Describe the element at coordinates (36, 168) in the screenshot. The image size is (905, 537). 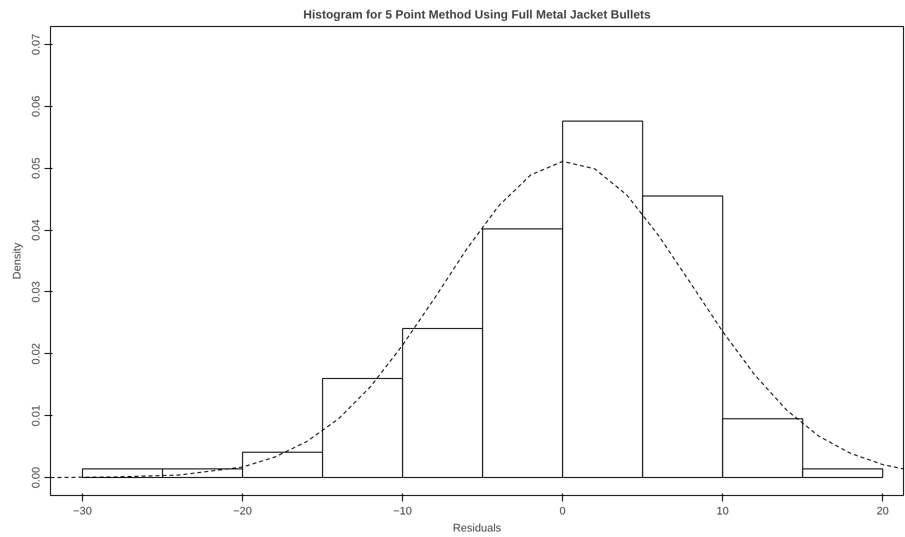
I see `y-tick-label: 0.05` at that location.